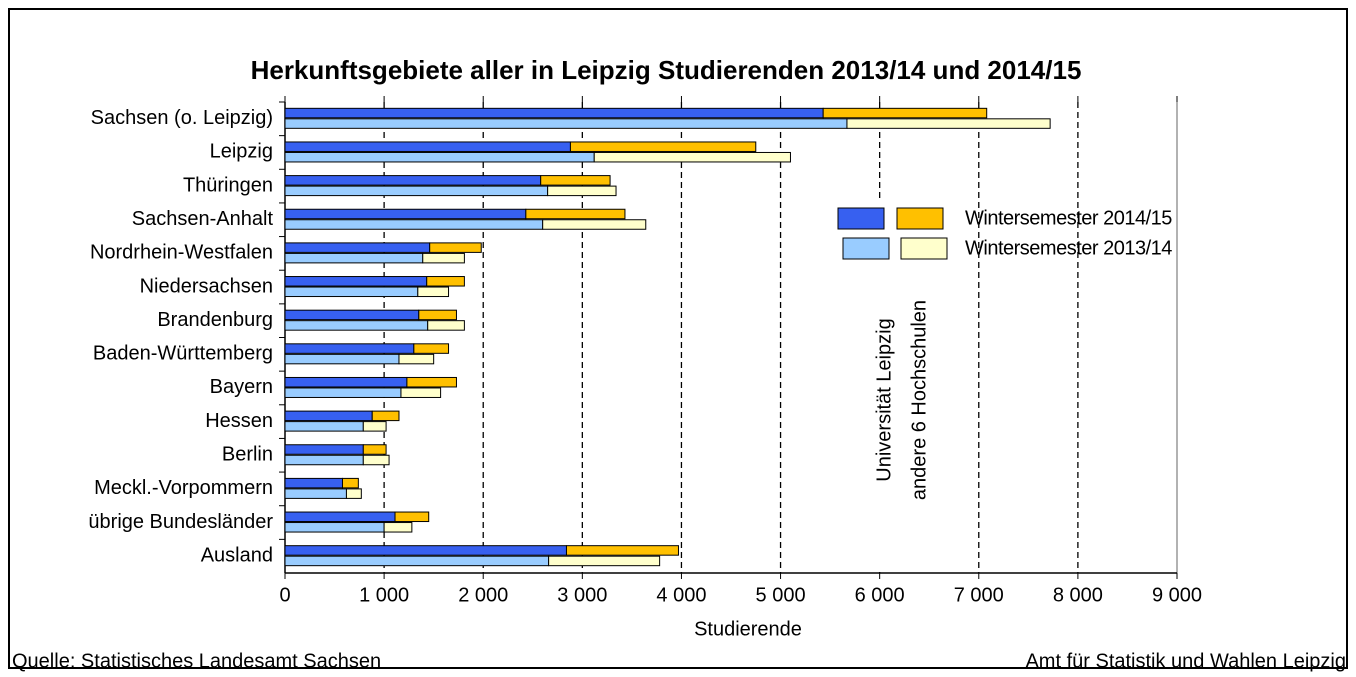 This screenshot has height=677, width=1356. Describe the element at coordinates (206, 286) in the screenshot. I see `y-tick-label: Niedersachsen` at that location.